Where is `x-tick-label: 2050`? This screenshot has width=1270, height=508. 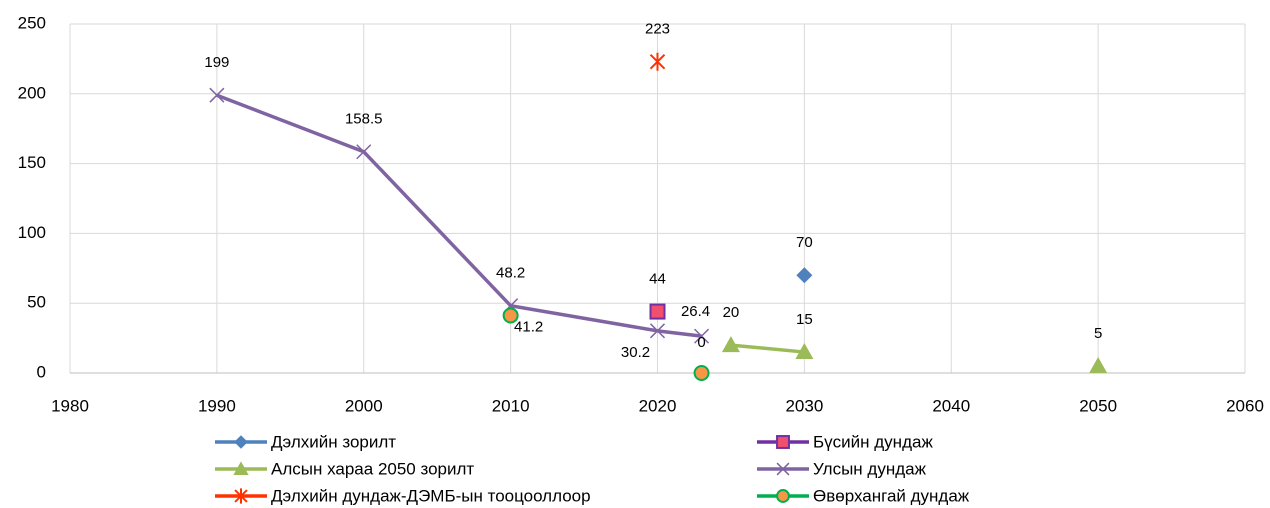
x-tick-label: 2050 is located at coordinates (1098, 405).